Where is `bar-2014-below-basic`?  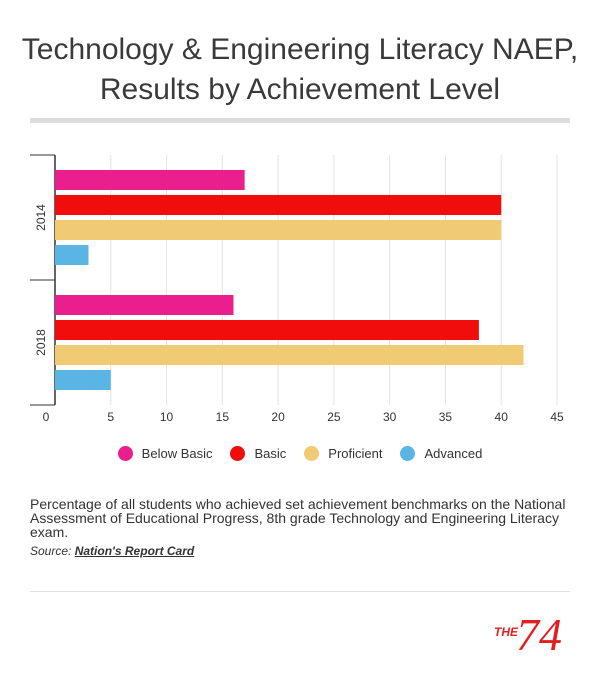
bar-2014-below-basic is located at coordinates (150, 180).